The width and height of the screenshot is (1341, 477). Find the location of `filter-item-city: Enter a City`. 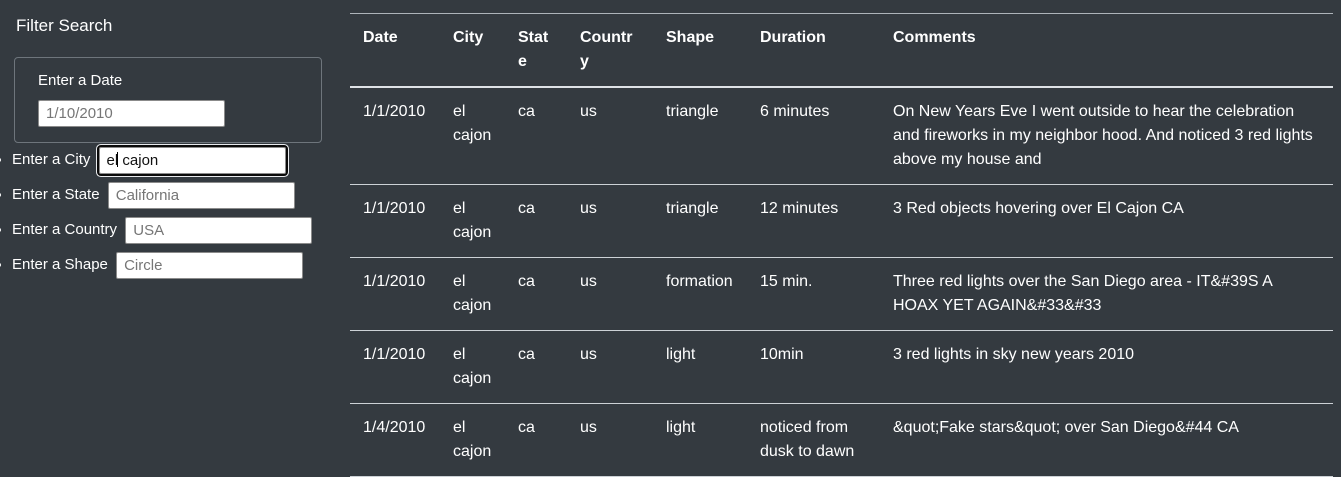

filter-item-city: Enter a City is located at coordinates (181, 160).